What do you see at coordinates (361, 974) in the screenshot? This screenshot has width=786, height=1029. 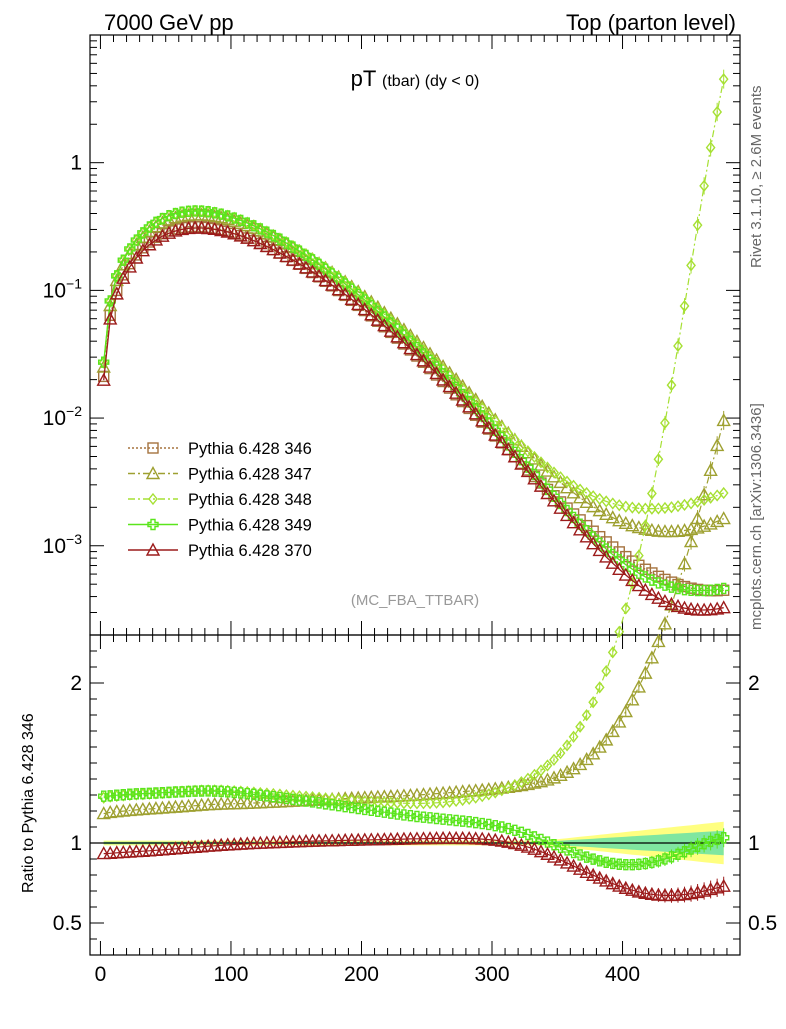 I see `ratio-x-tick-label: 200` at bounding box center [361, 974].